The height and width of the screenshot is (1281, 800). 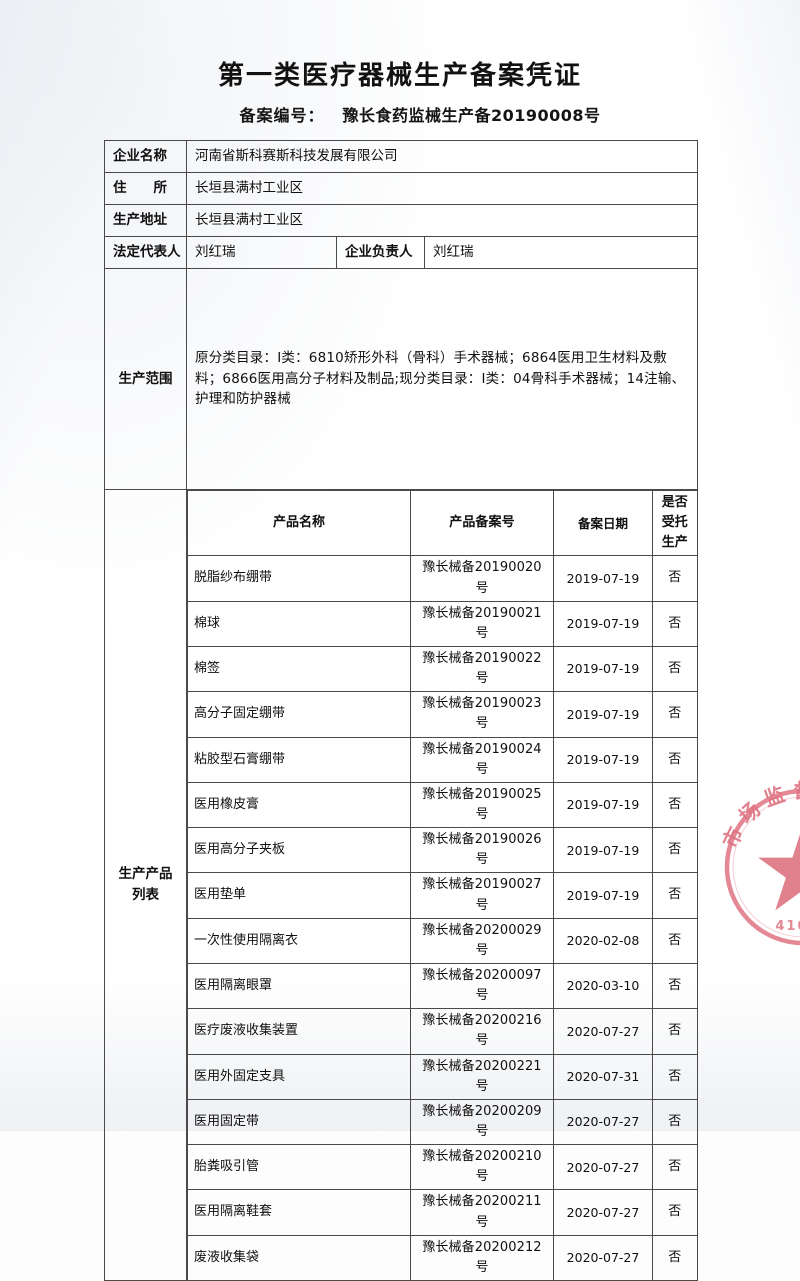 What do you see at coordinates (145, 252) in the screenshot?
I see `legal-rep-label: 法定代表人` at bounding box center [145, 252].